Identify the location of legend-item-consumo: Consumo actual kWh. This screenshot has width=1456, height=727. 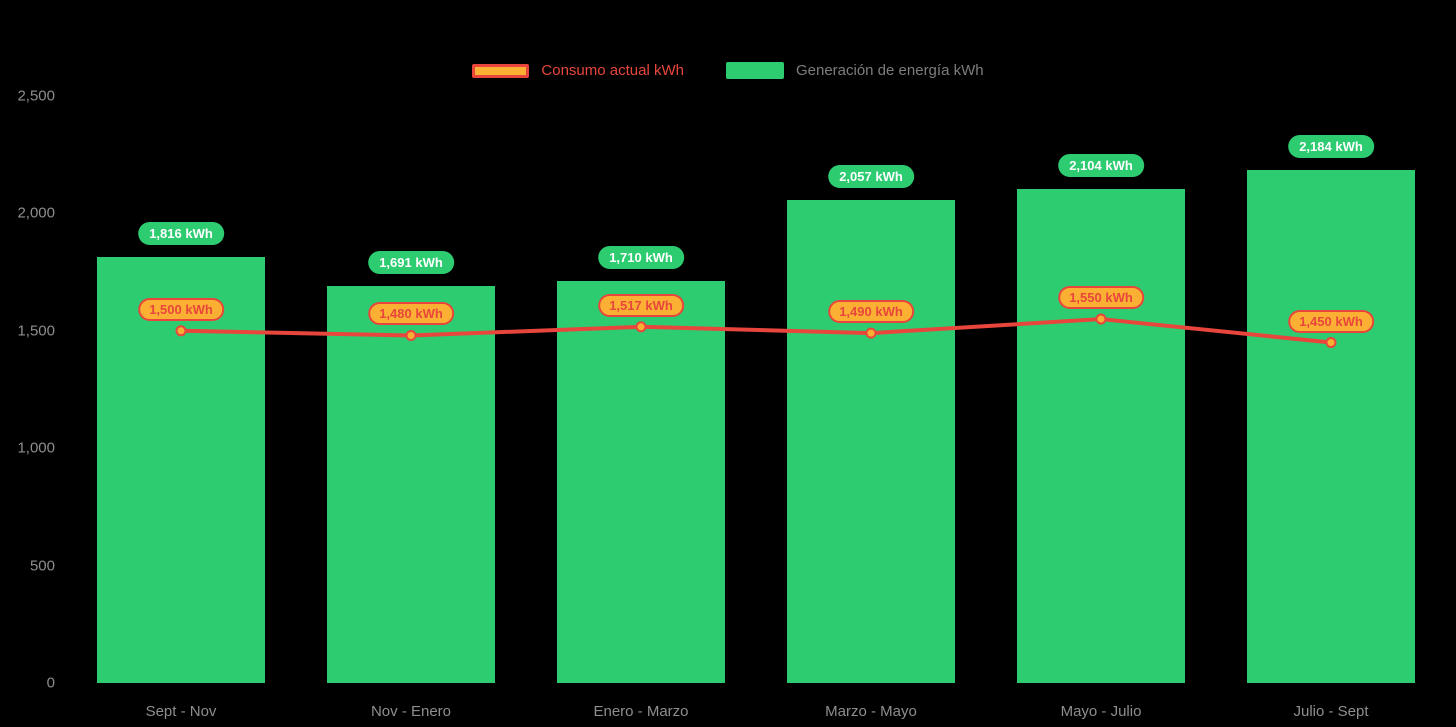
(578, 70).